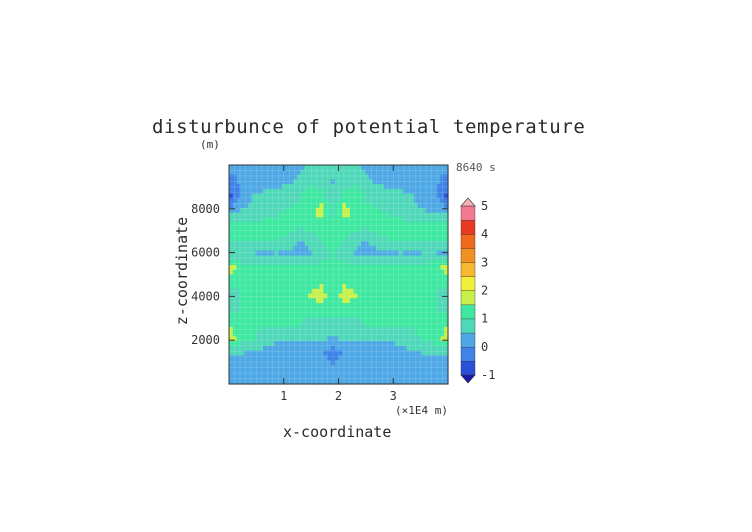 The width and height of the screenshot is (752, 532). What do you see at coordinates (488, 375) in the screenshot?
I see `colorbar-label: -1` at bounding box center [488, 375].